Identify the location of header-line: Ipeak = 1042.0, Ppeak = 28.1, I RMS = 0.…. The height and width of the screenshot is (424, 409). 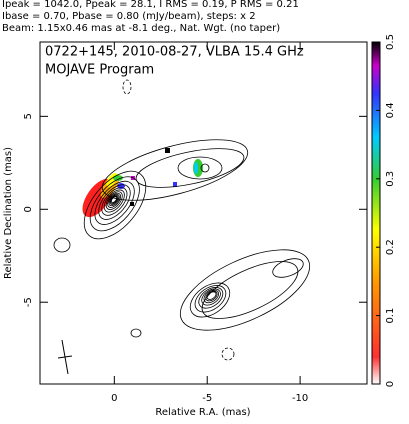
(150, 5).